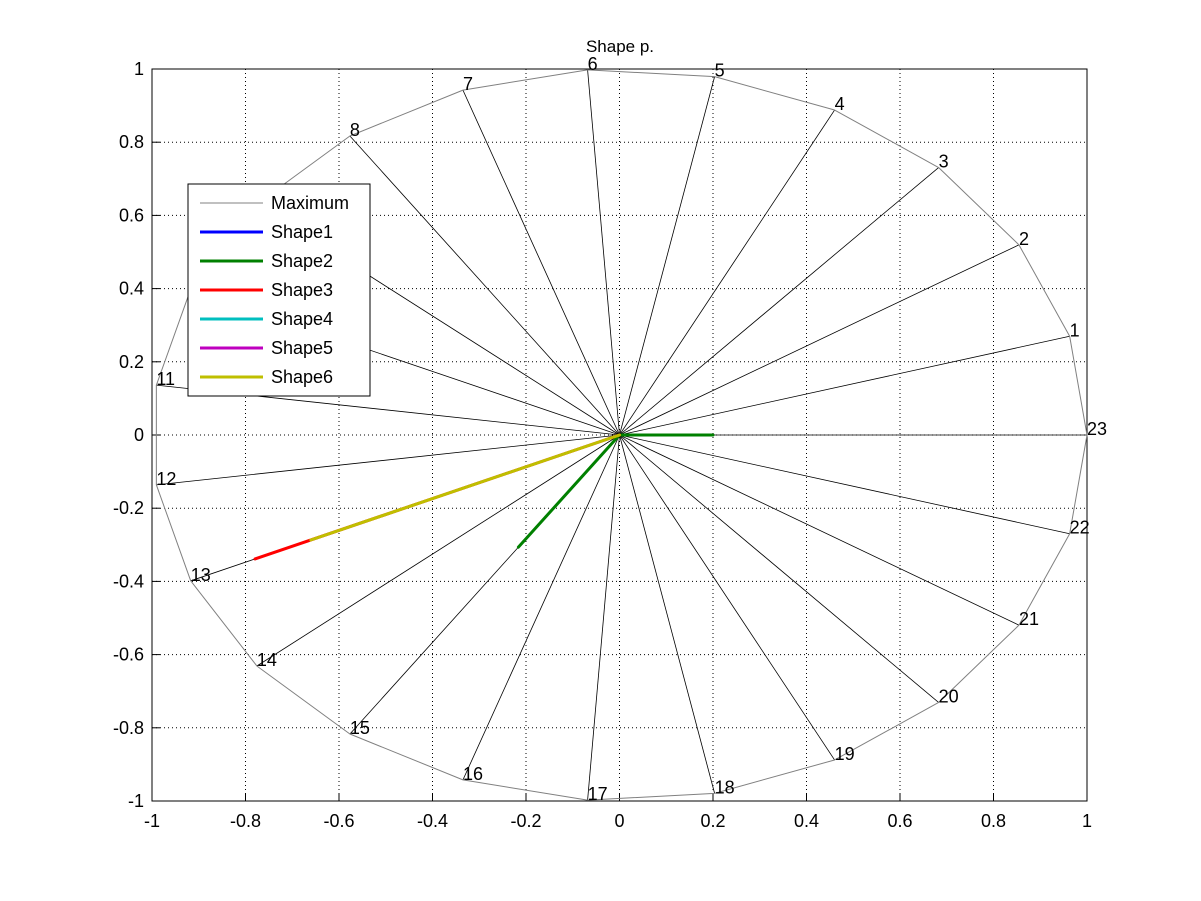 This screenshot has height=901, width=1201. I want to click on spoke-label: 23, so click(1097, 429).